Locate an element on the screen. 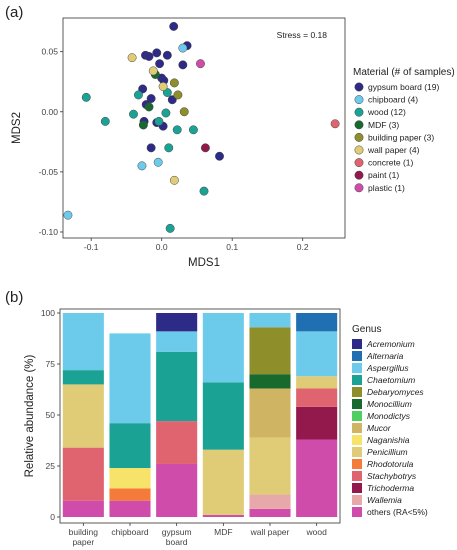 The width and height of the screenshot is (457, 550). y-tick-label: 0 is located at coordinates (52, 517).